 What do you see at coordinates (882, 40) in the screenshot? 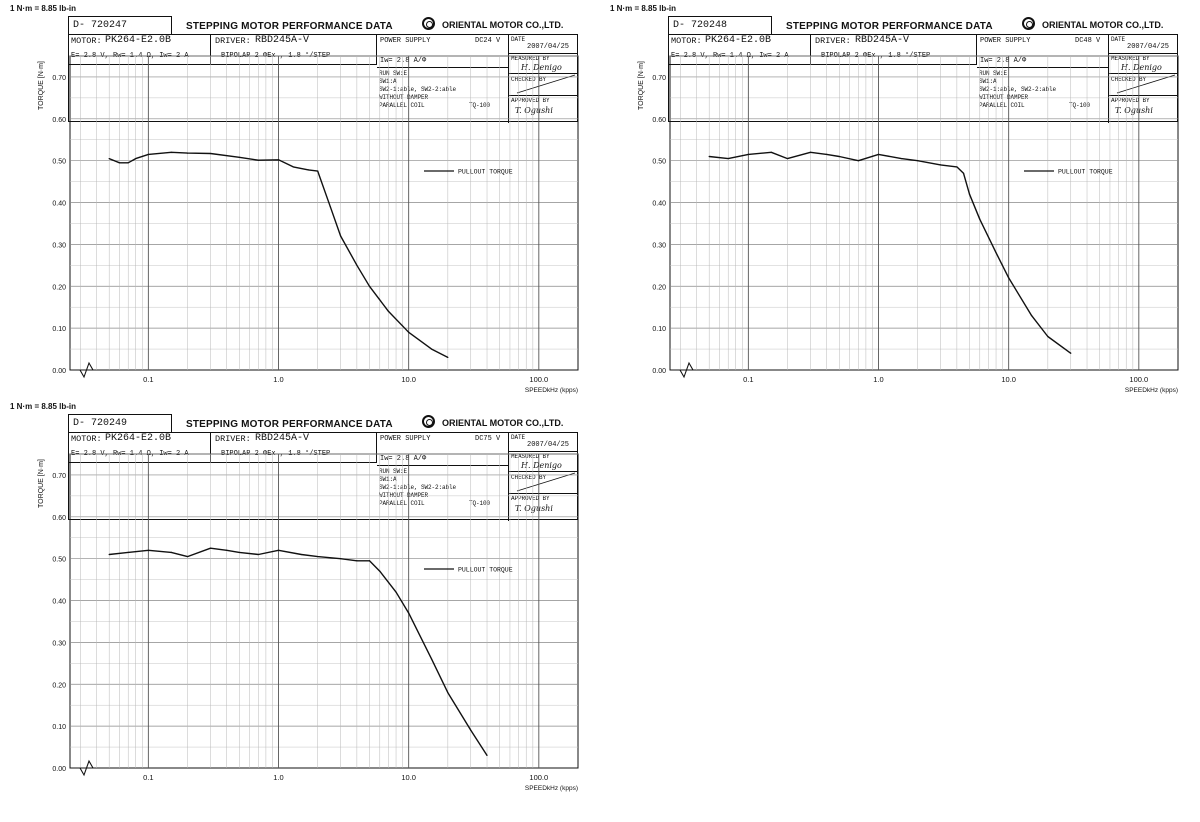
I see `driver-model: RBD245A-V` at bounding box center [882, 40].